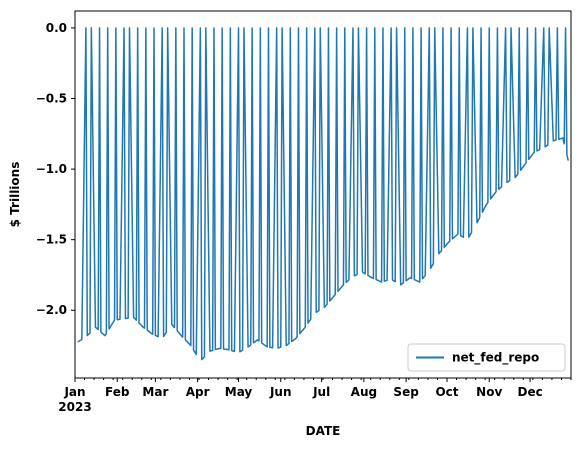 The height and width of the screenshot is (449, 581). I want to click on x-tick-label: Oct, so click(446, 392).